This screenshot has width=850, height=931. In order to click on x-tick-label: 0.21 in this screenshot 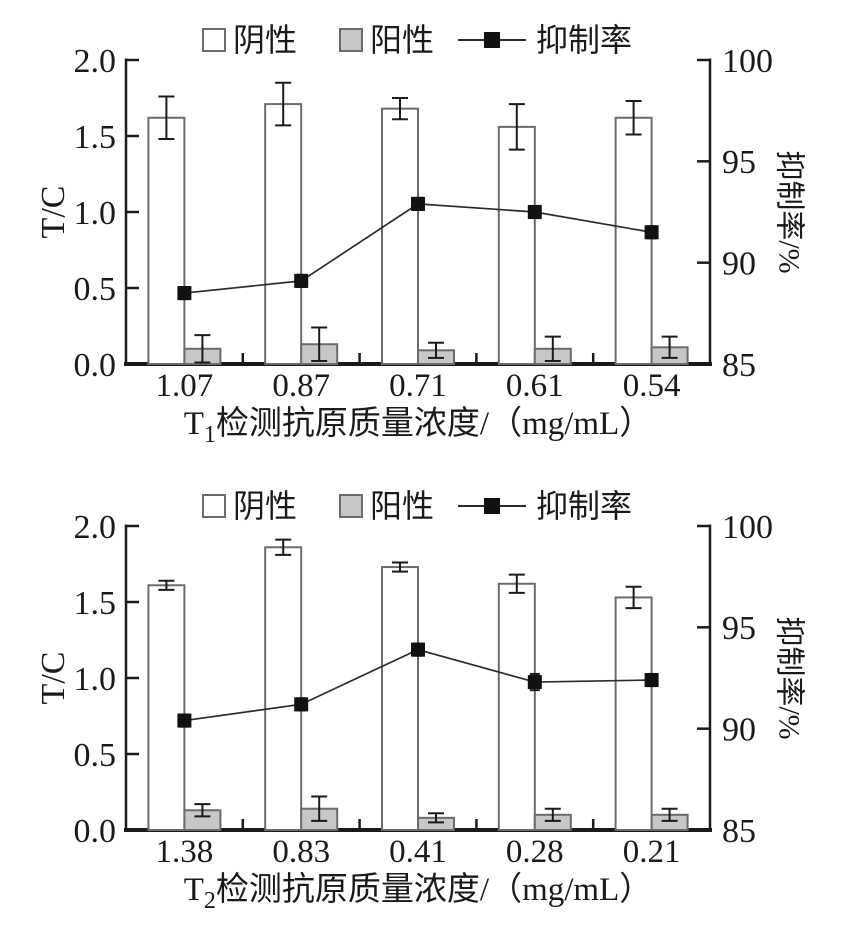, I will do `click(652, 852)`.